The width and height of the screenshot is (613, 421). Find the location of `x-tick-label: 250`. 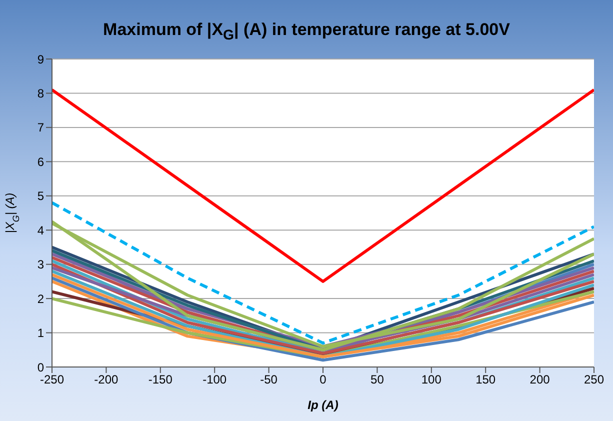

x-tick-label: 250 is located at coordinates (594, 379).